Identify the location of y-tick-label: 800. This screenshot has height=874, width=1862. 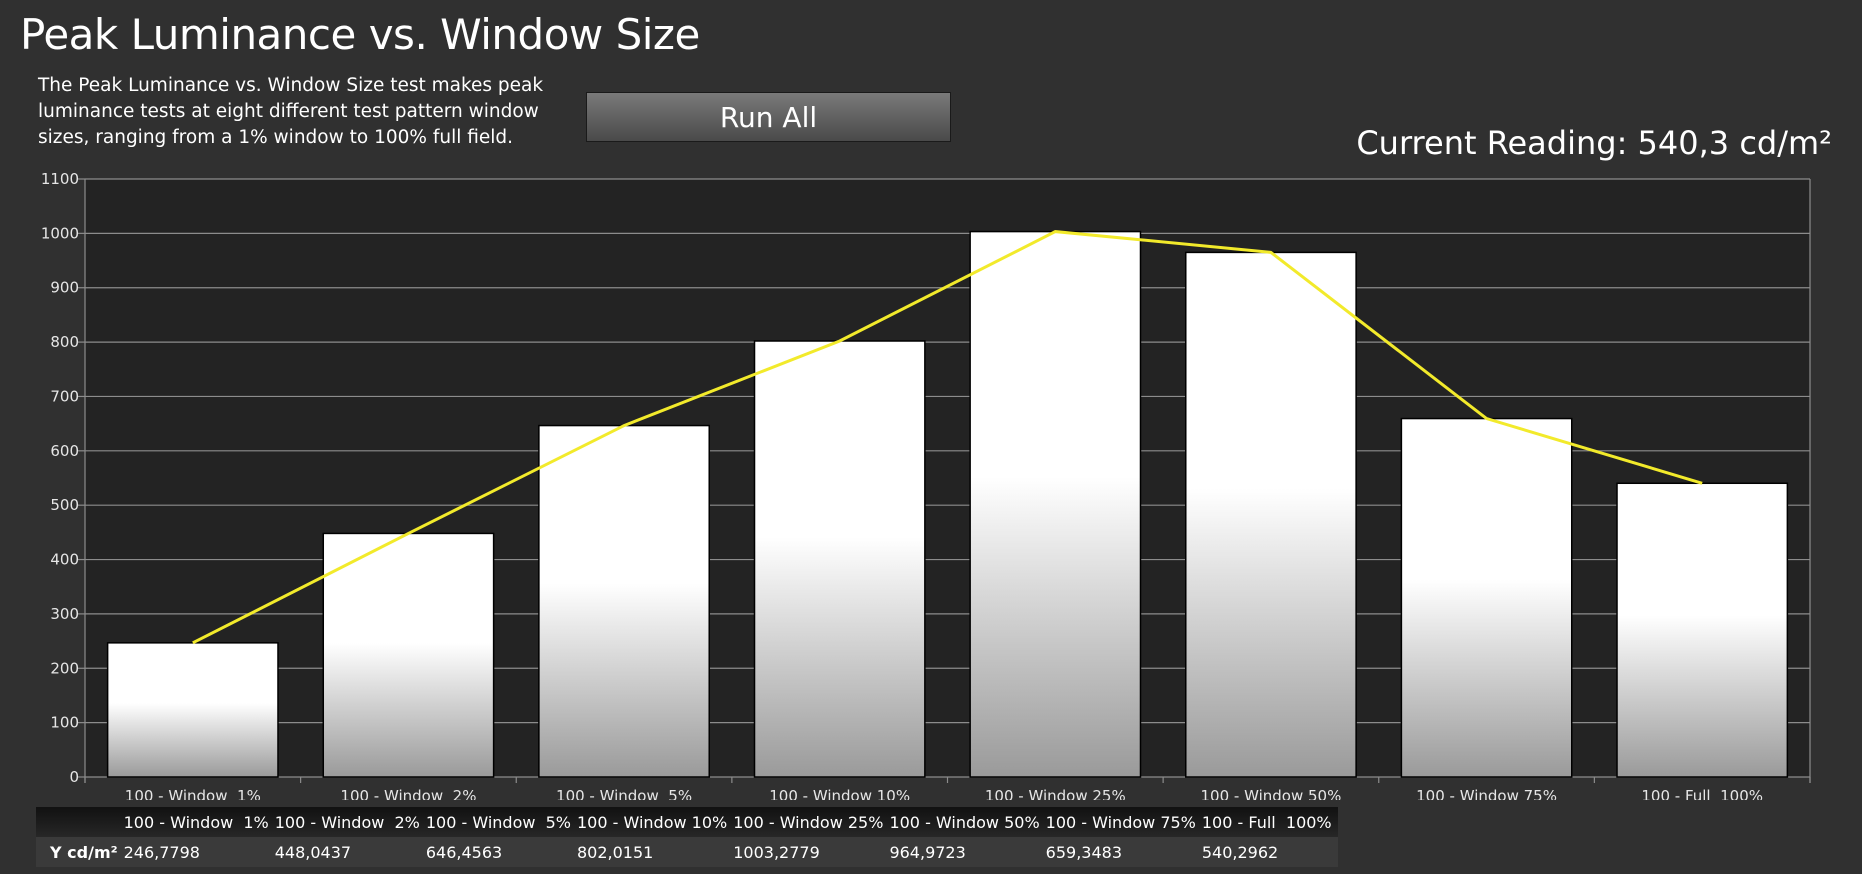
(64, 342).